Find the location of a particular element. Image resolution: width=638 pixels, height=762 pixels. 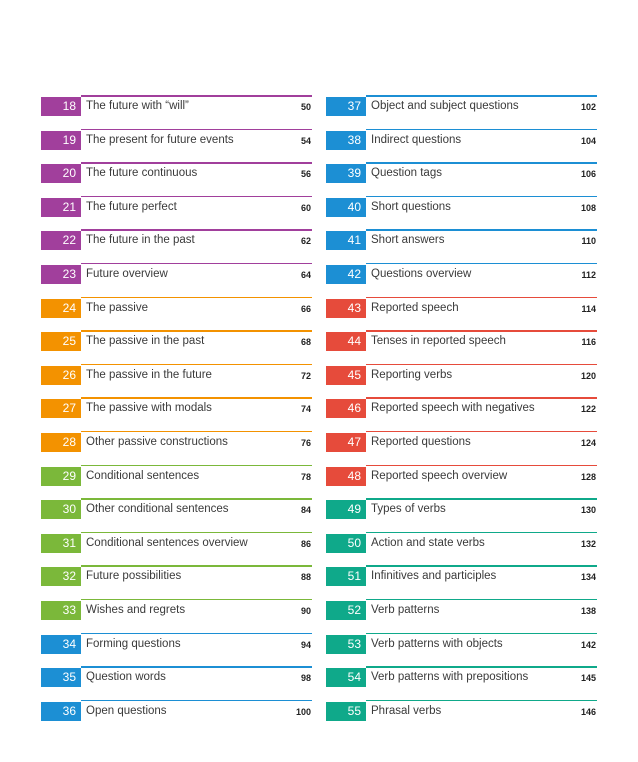

toc-entry: 21 The future perfect 60 is located at coordinates (176, 212).